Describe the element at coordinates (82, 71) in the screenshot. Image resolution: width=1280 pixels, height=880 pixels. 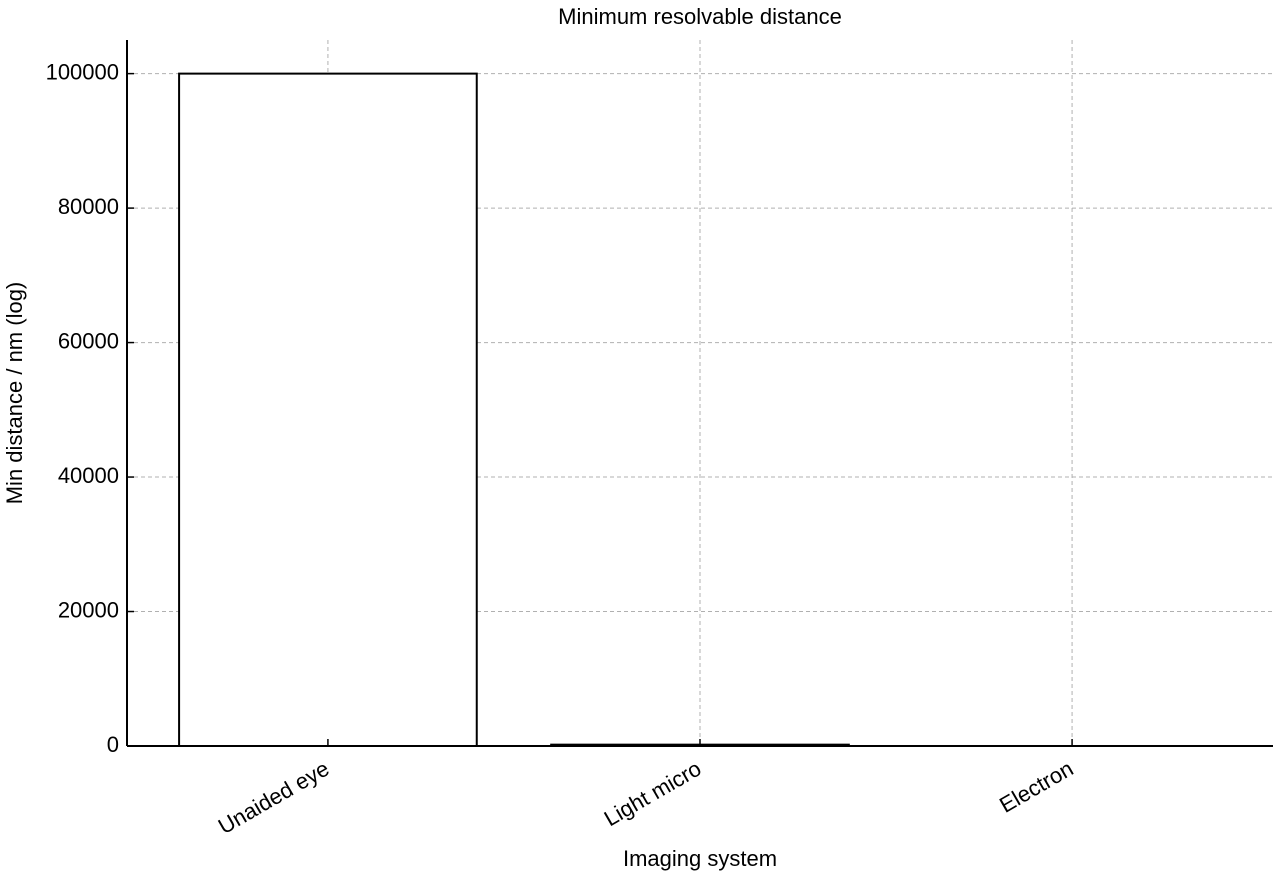
I see `y-tick-label: 100000` at that location.